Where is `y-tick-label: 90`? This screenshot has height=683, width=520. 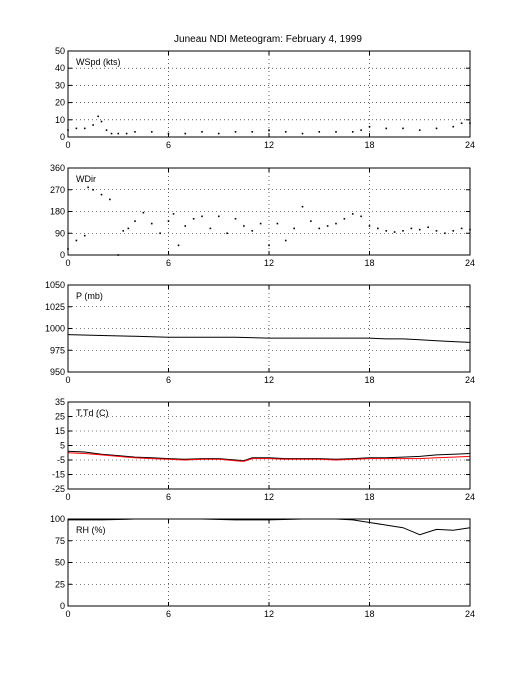
y-tick-label: 90 is located at coordinates (60, 233).